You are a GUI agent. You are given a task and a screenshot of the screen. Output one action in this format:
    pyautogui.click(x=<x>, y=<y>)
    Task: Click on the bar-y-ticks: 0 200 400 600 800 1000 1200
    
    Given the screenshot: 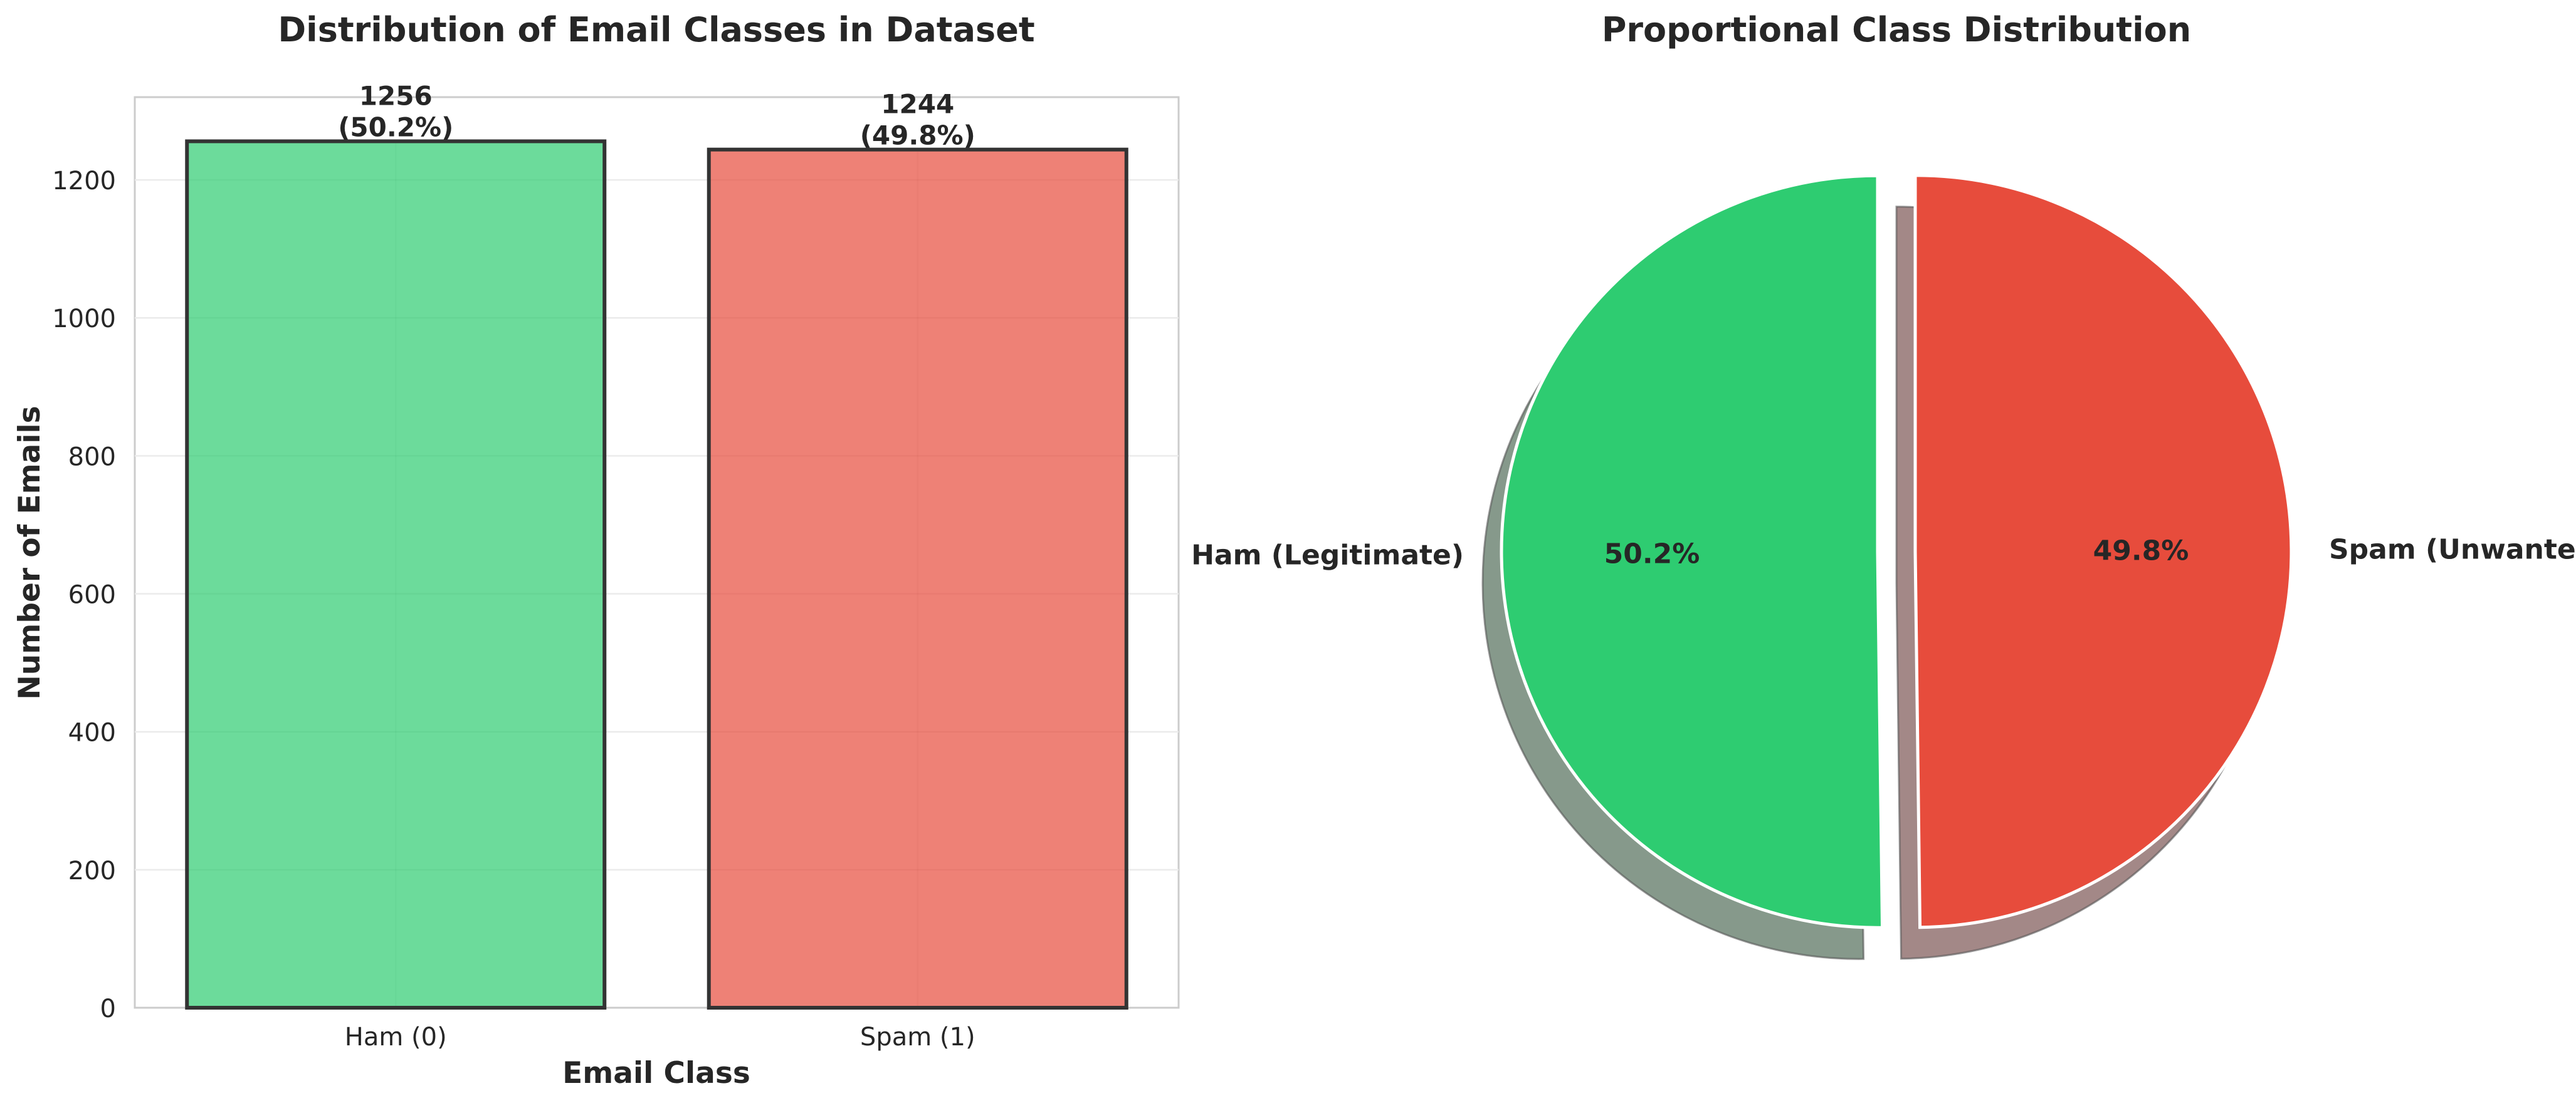 What is the action you would take?
    pyautogui.click(x=84, y=595)
    